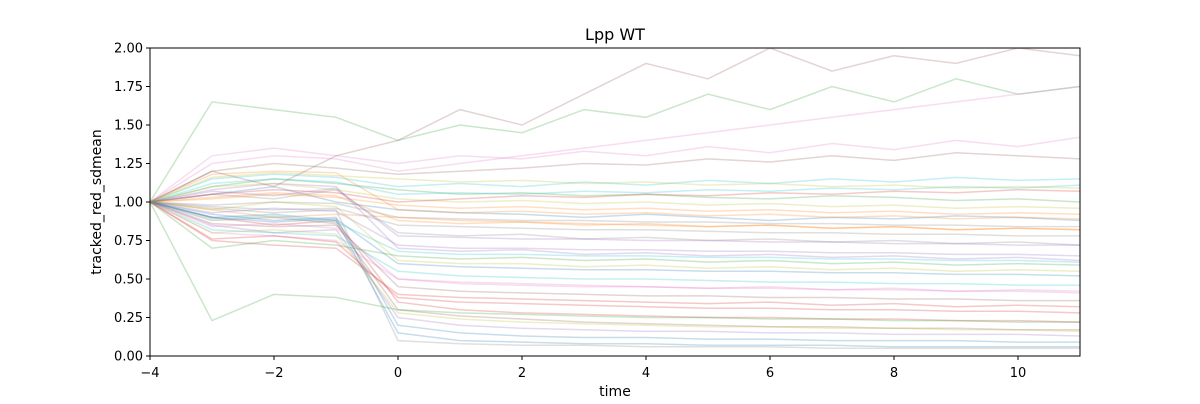 Image resolution: width=1200 pixels, height=404 pixels. What do you see at coordinates (398, 373) in the screenshot?
I see `x-tick-label-2: 0` at bounding box center [398, 373].